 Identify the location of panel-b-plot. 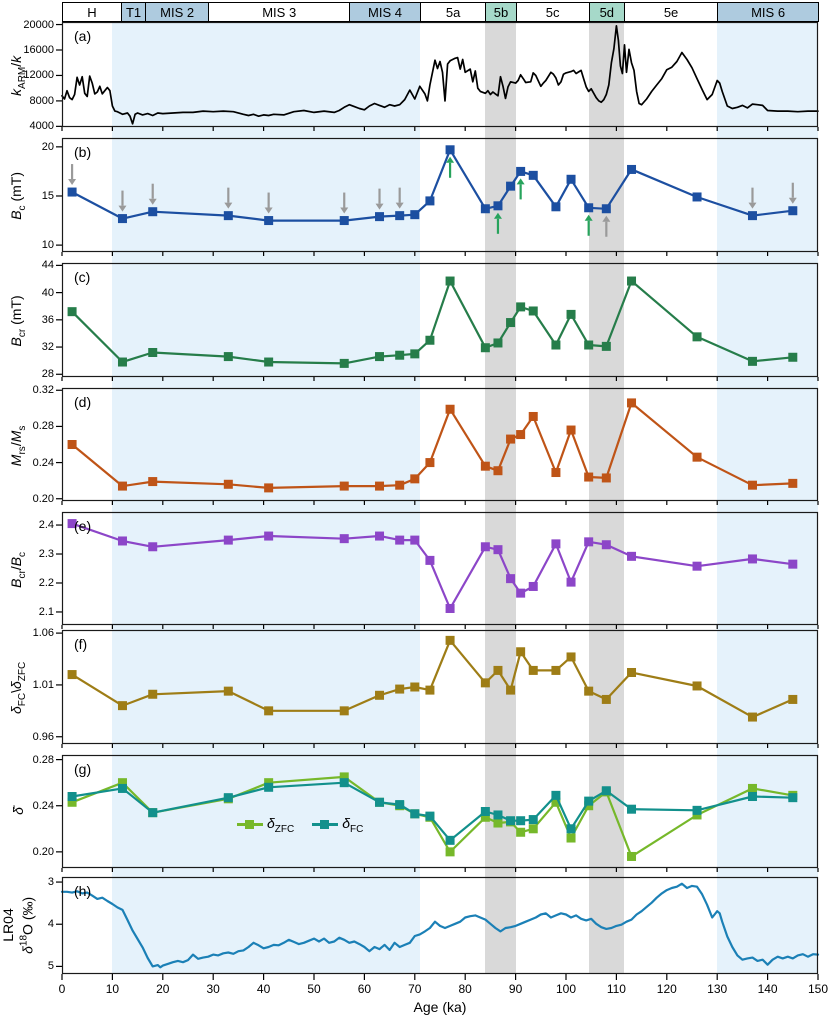
(437, 196).